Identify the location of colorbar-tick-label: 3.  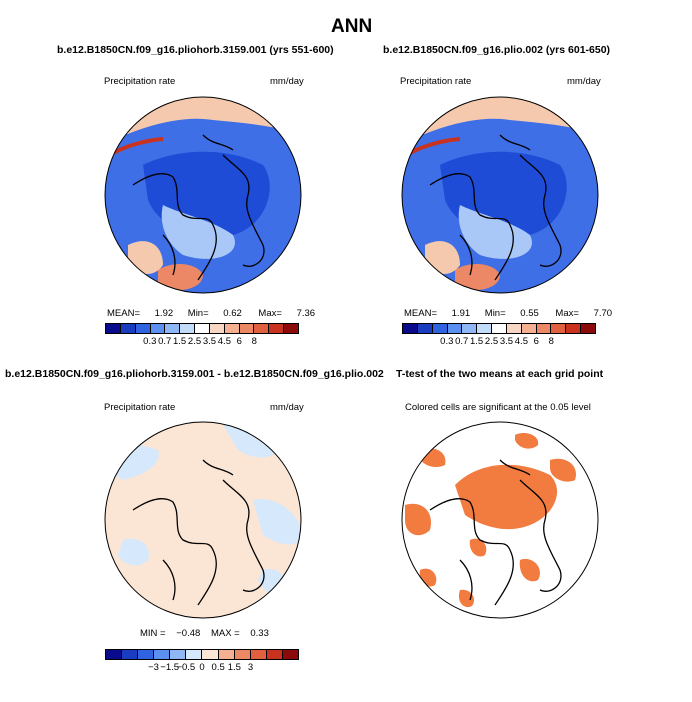
(250, 667).